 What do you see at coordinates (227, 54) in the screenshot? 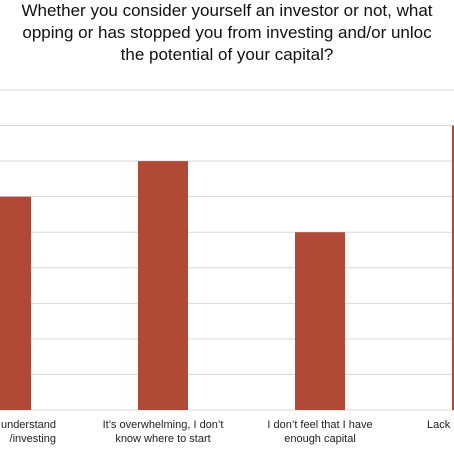
I see `chart-title-line: the potential of your capital?` at bounding box center [227, 54].